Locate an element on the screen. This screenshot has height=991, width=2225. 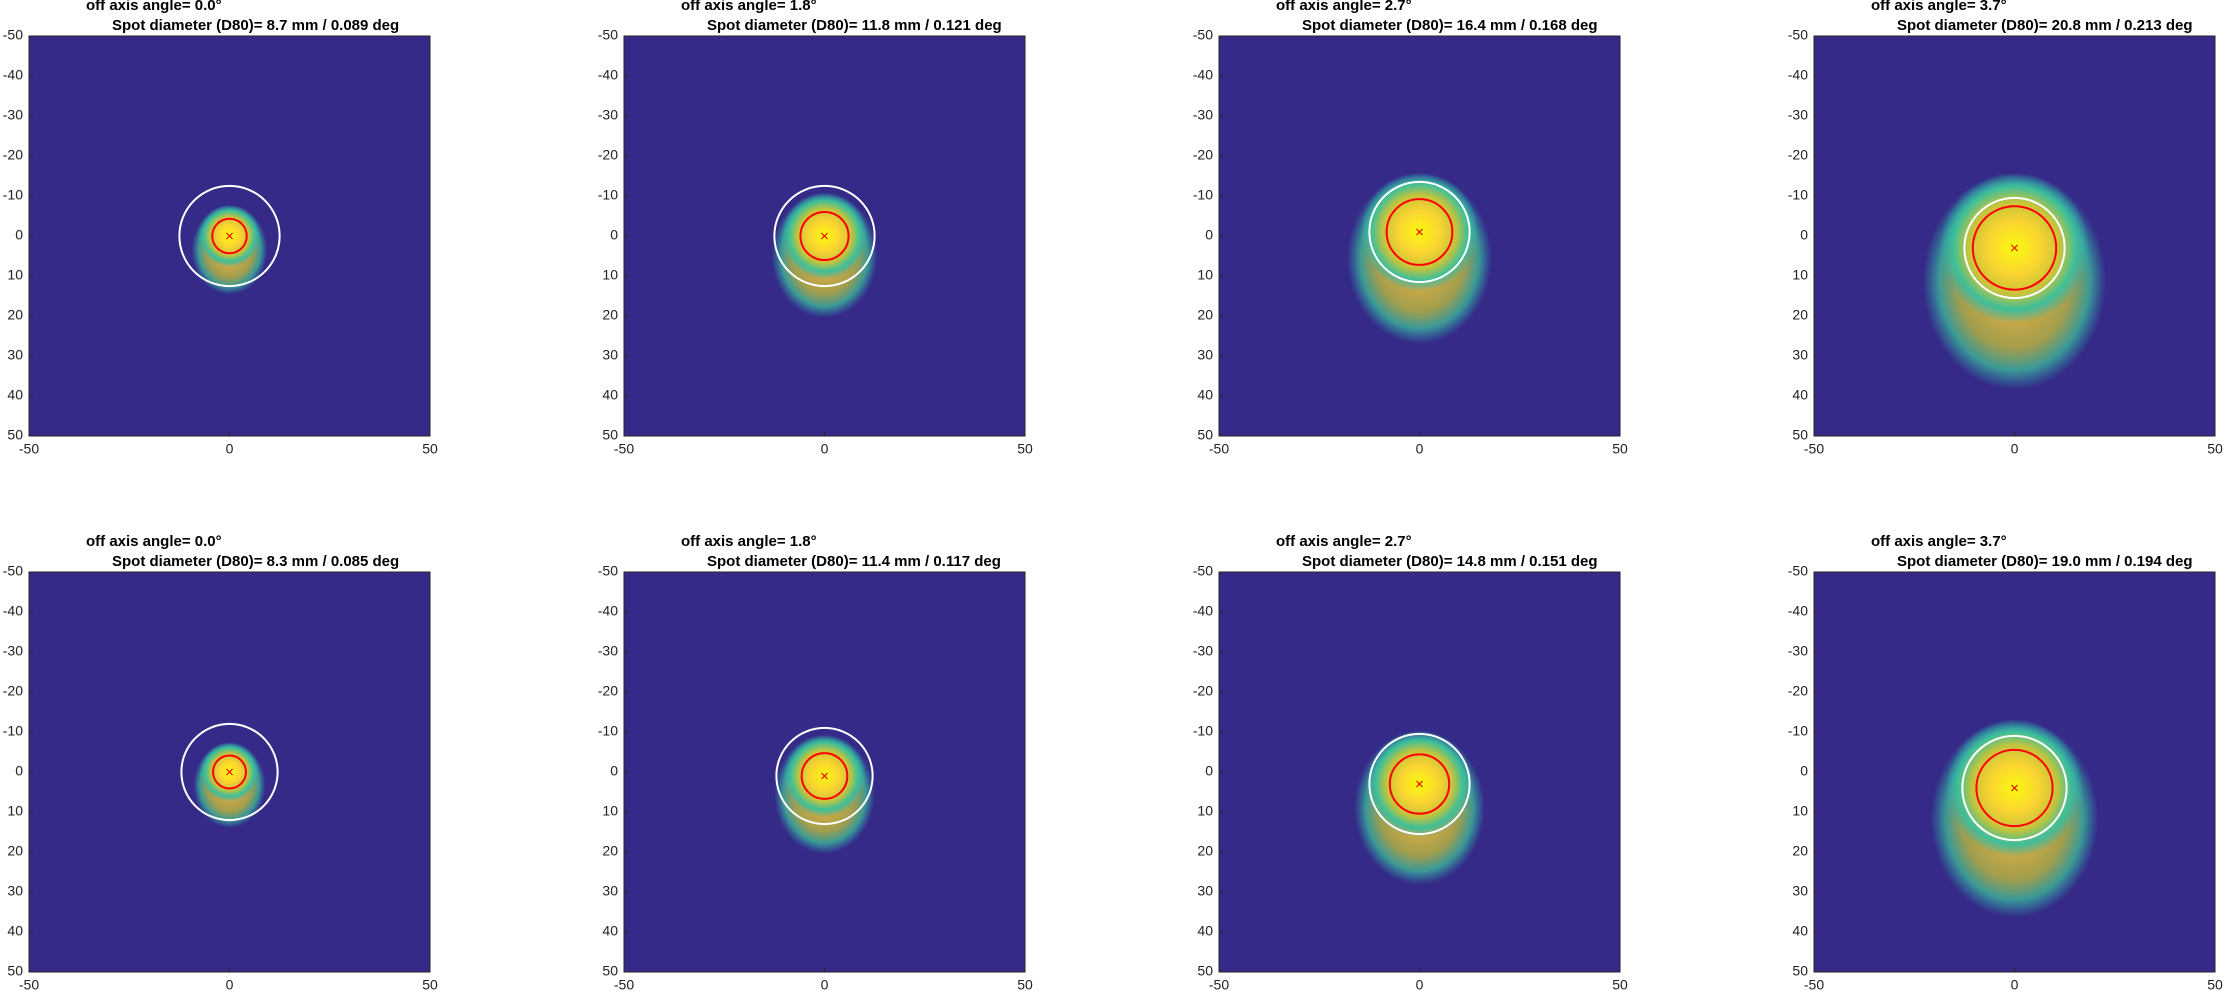
subplot-subtitle: Spot diameter (D80)= 16.4 mm / 0.168 deg is located at coordinates (1450, 25).